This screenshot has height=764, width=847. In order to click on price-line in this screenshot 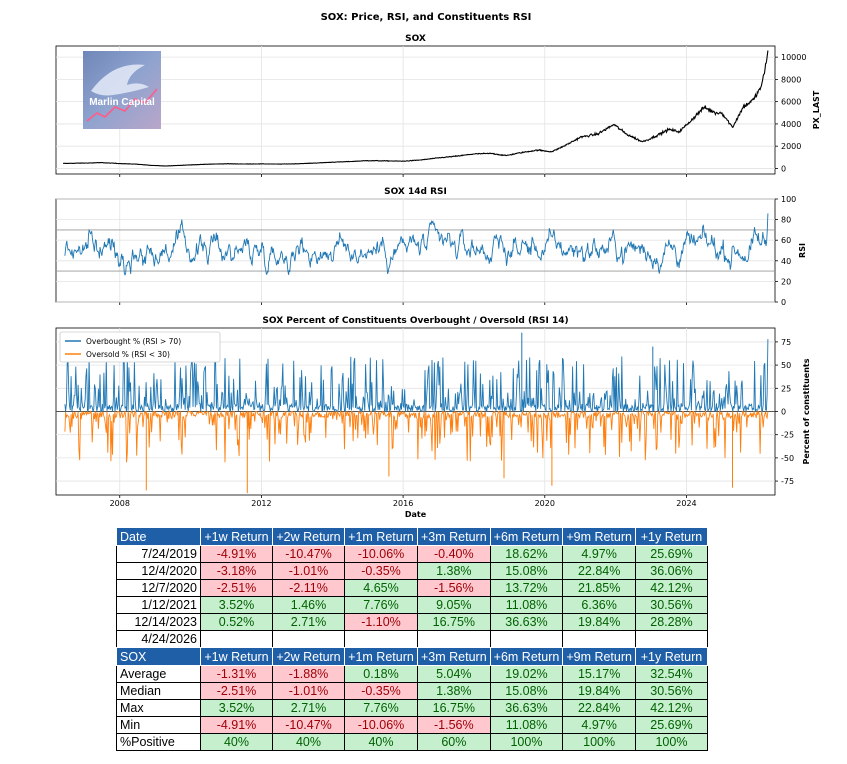, I will do `click(416, 108)`.